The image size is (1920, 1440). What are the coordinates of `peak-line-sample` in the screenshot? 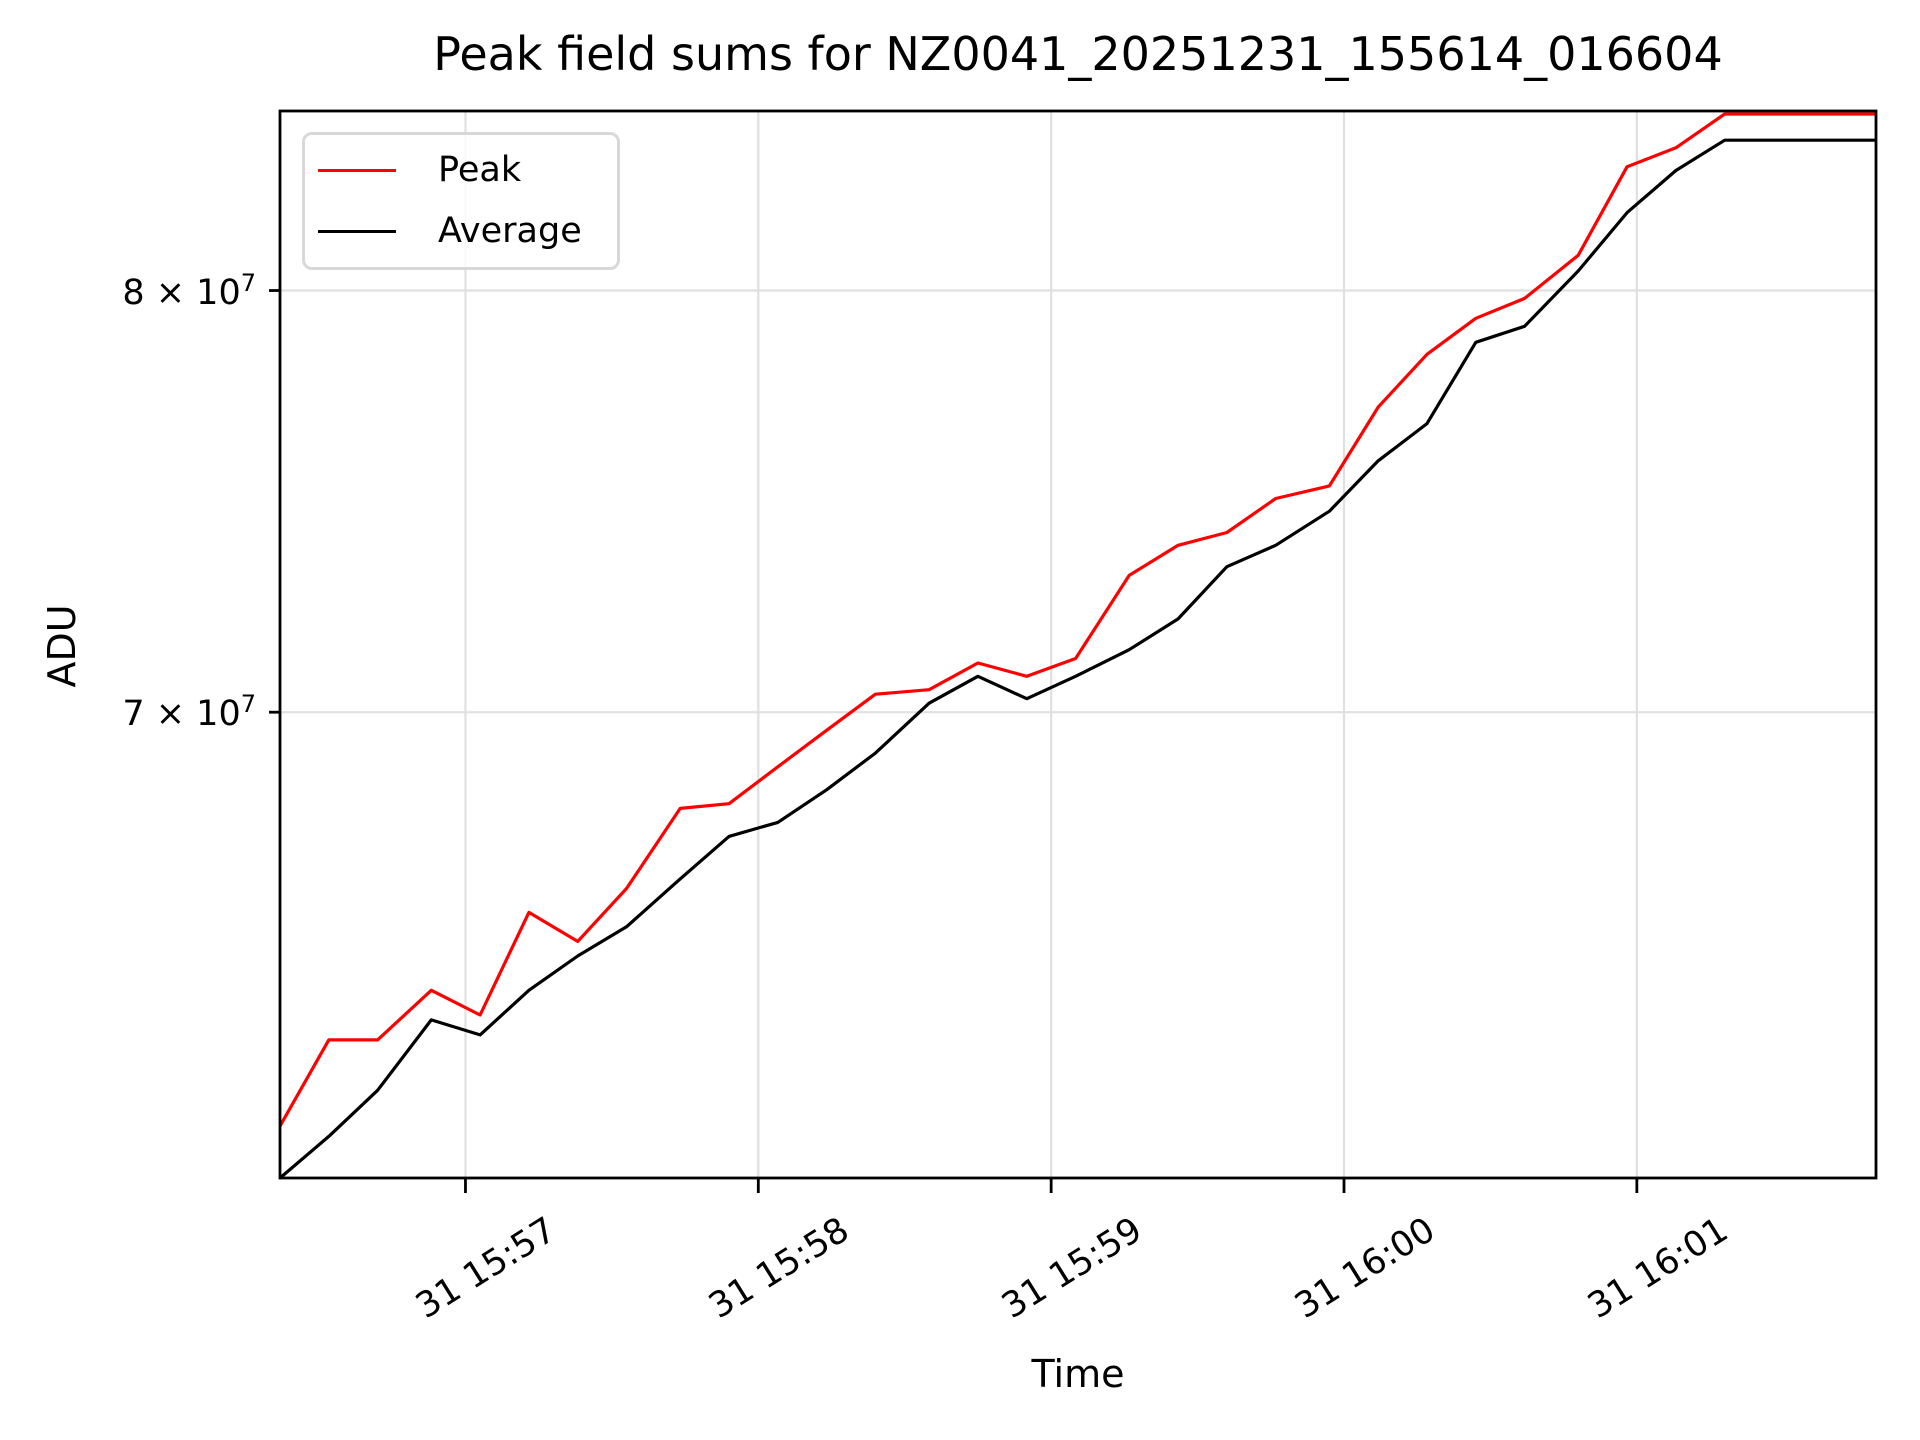 It's located at (357, 170).